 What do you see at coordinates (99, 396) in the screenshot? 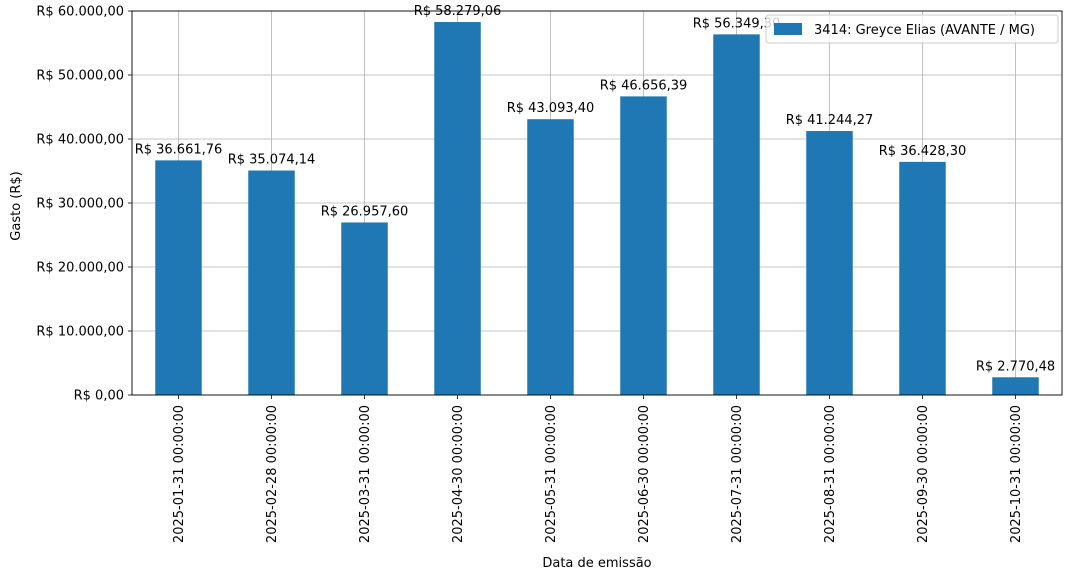
I see `y-tick-label: R$ 0,00` at bounding box center [99, 396].